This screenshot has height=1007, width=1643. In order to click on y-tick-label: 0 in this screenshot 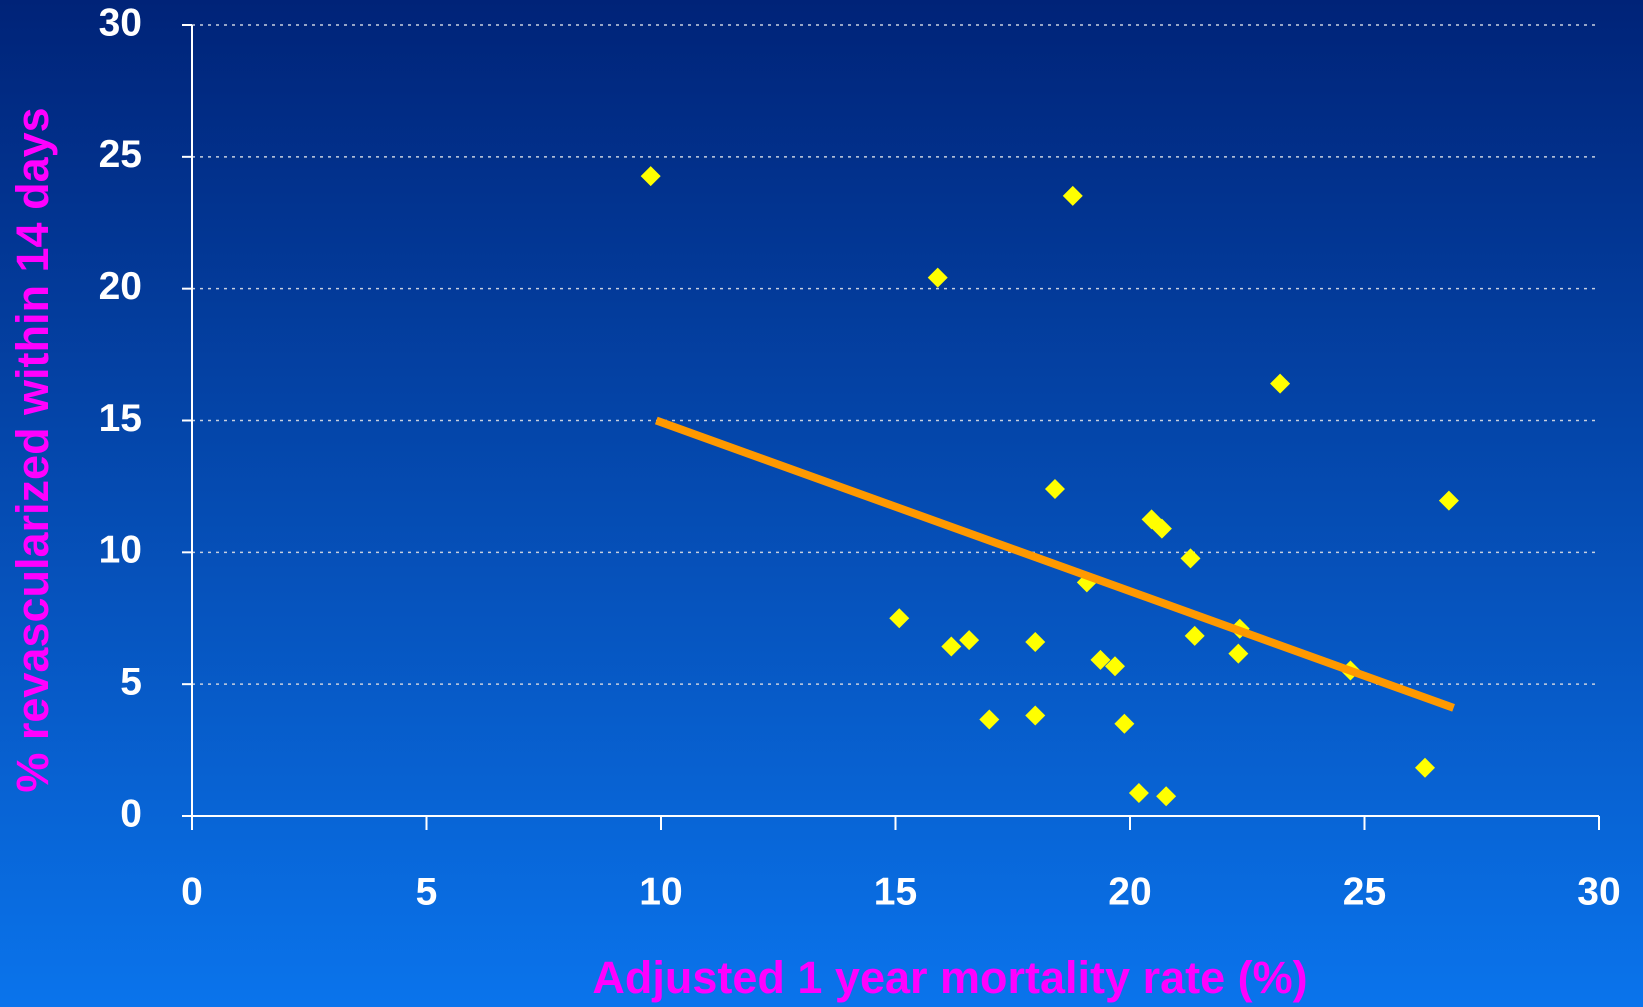, I will do `click(131, 813)`.